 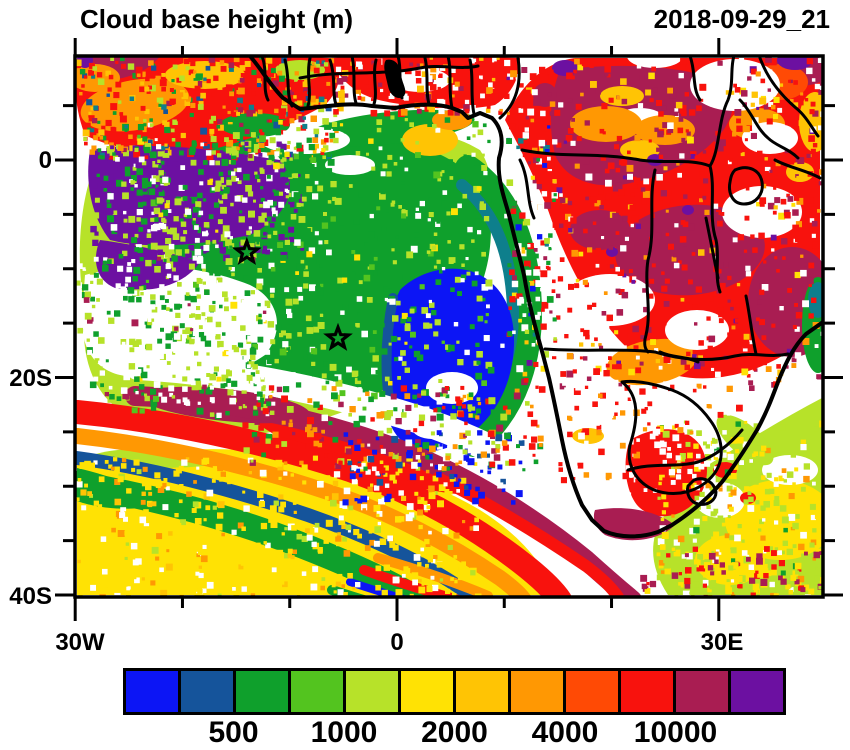 What do you see at coordinates (565, 732) in the screenshot?
I see `colorbar-label: 4000` at bounding box center [565, 732].